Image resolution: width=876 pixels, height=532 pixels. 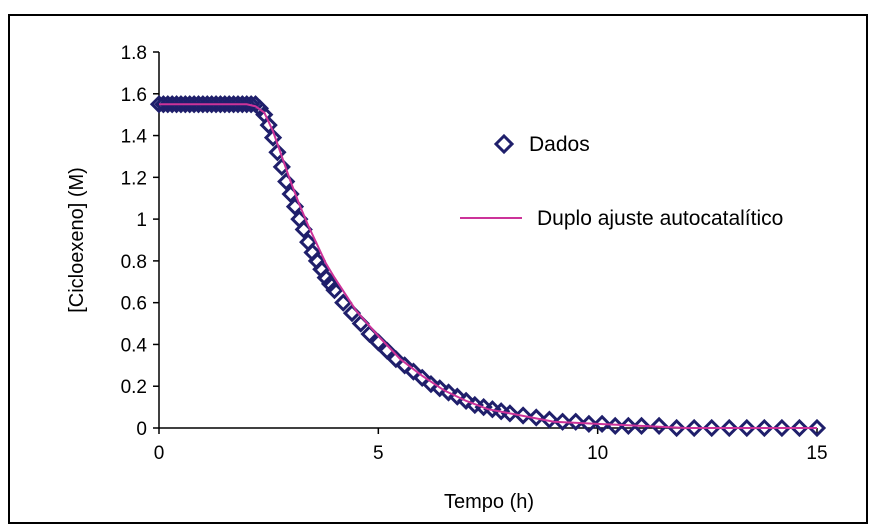 I want to click on x-axis-title: Tempo (h), so click(x=489, y=502).